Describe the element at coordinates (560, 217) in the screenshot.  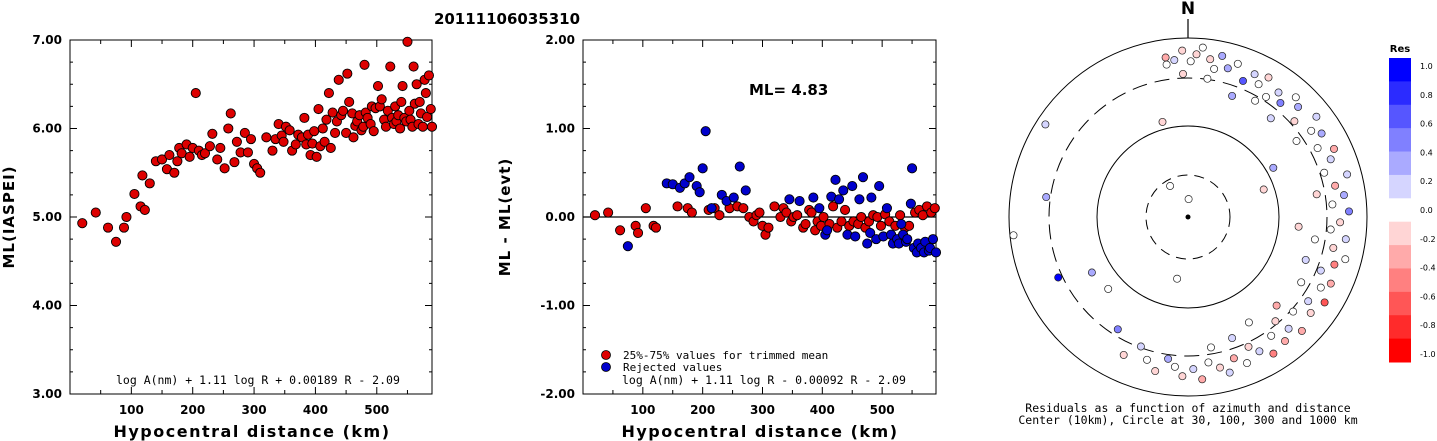
I see `y-tick-label: 0.00` at that location.